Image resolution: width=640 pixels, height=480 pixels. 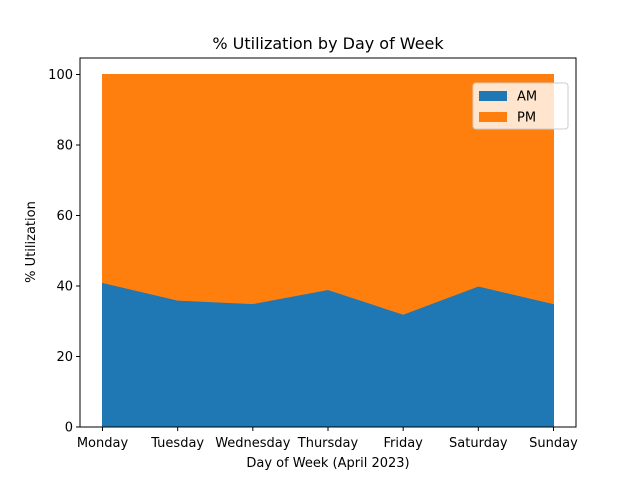 I want to click on legend-swatch-am, so click(x=493, y=96).